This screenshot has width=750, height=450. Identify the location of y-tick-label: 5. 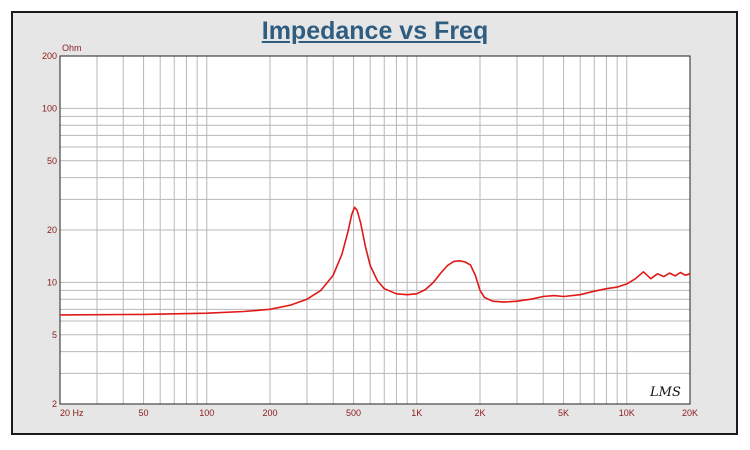
(54, 335).